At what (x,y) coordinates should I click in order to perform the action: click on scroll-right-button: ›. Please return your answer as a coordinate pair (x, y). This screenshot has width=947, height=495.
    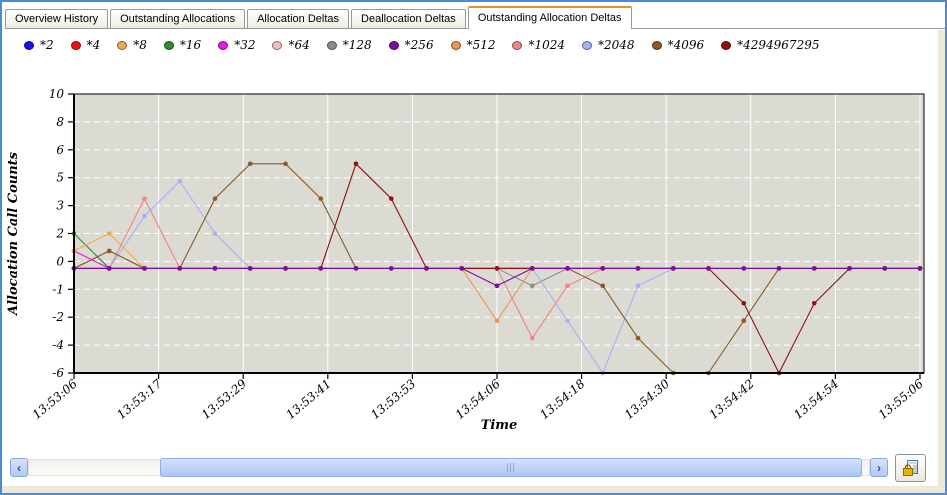
    Looking at the image, I should click on (879, 467).